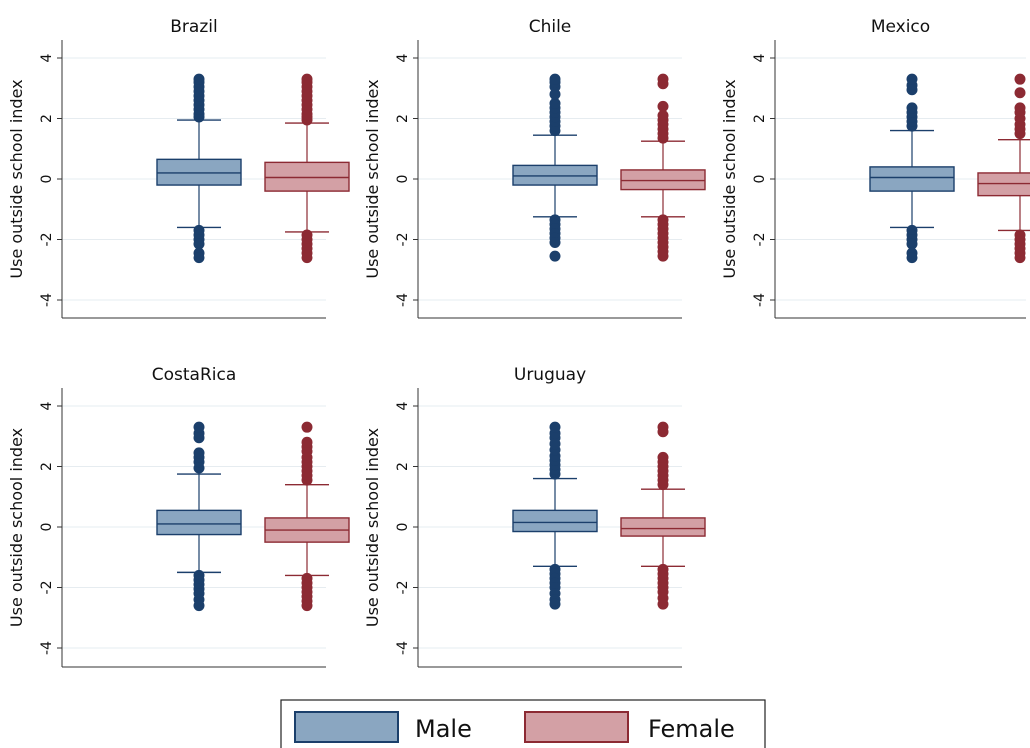  I want to click on panel-title: CostaRica, so click(194, 375).